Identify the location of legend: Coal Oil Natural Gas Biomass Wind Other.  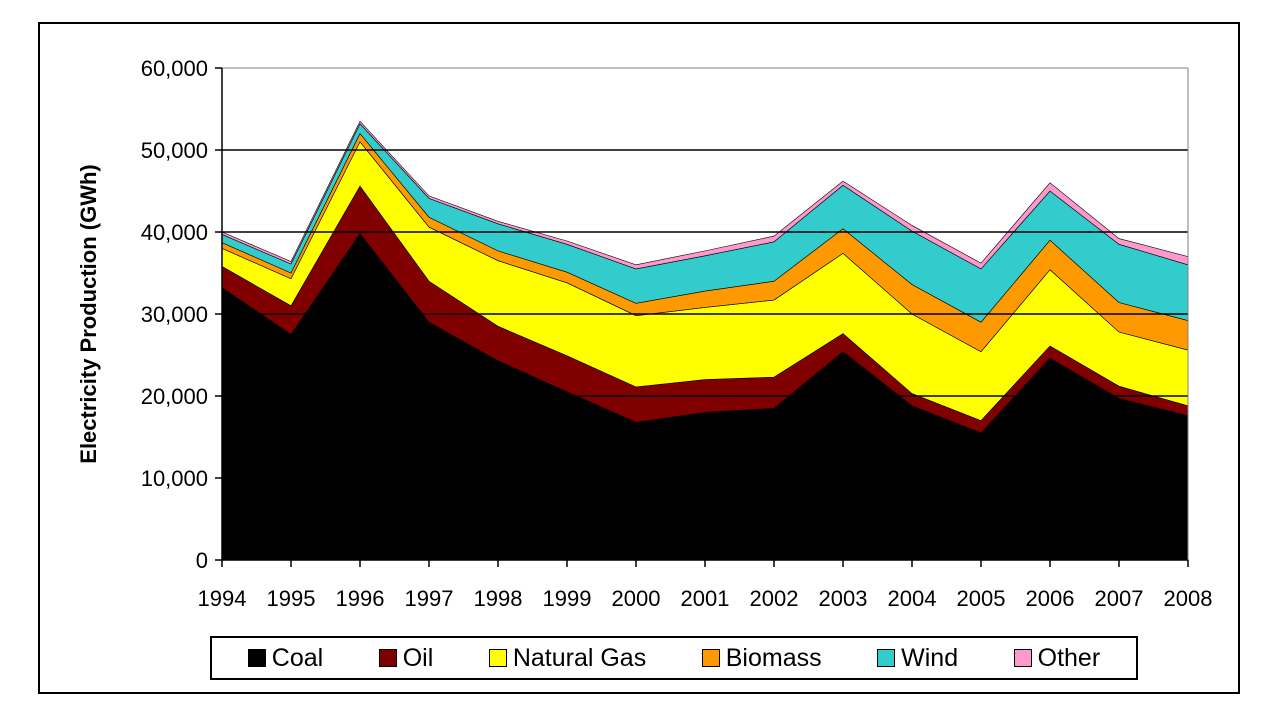
(674, 658).